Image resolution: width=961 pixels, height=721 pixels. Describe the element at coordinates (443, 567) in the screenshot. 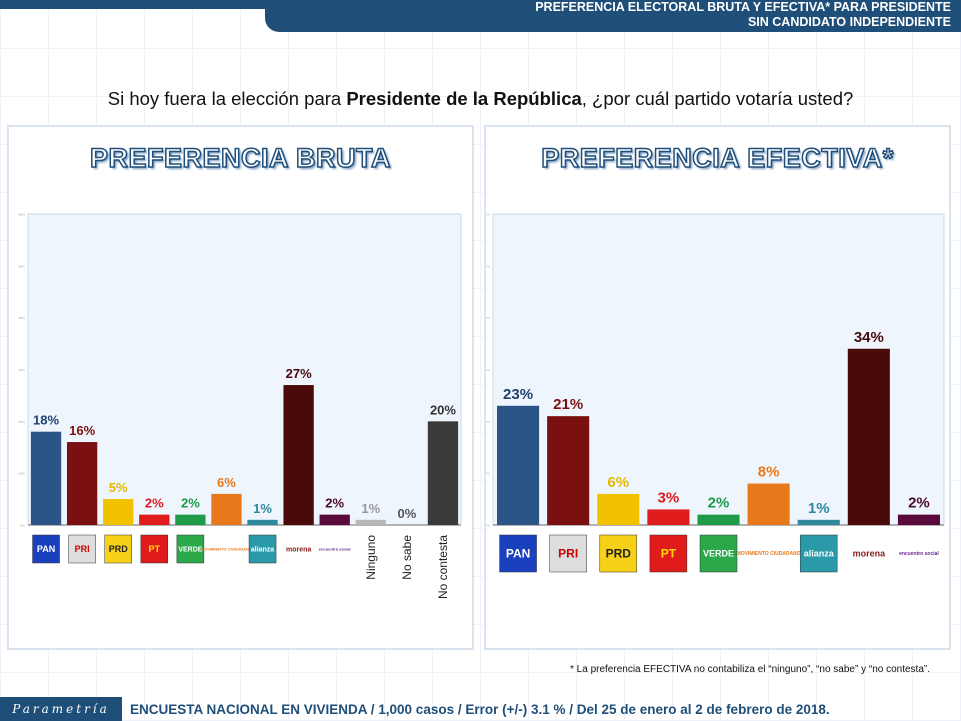

I see `category-label: No contesta` at that location.